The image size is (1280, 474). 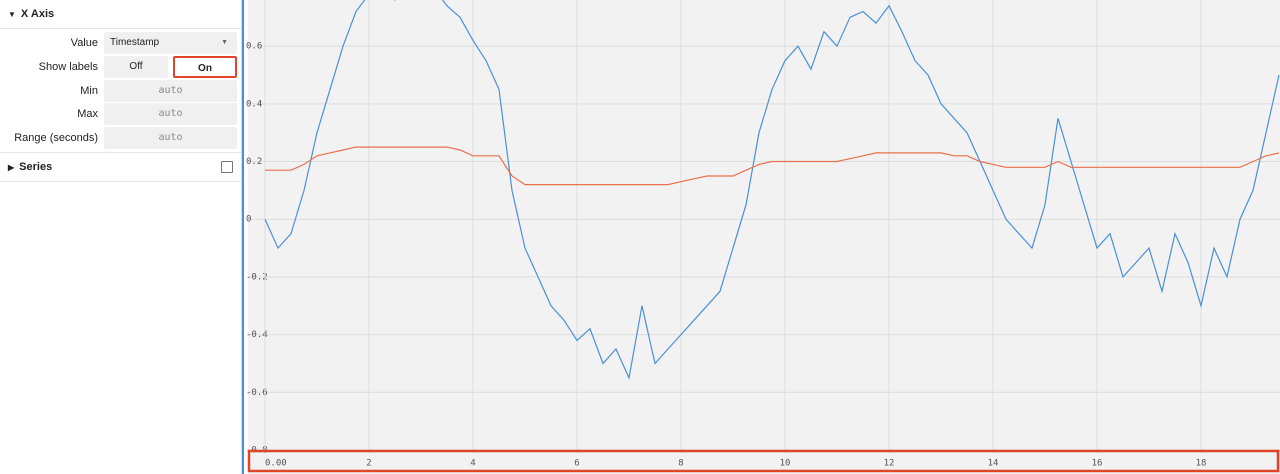 I want to click on field-row: Min auto, so click(x=120, y=91).